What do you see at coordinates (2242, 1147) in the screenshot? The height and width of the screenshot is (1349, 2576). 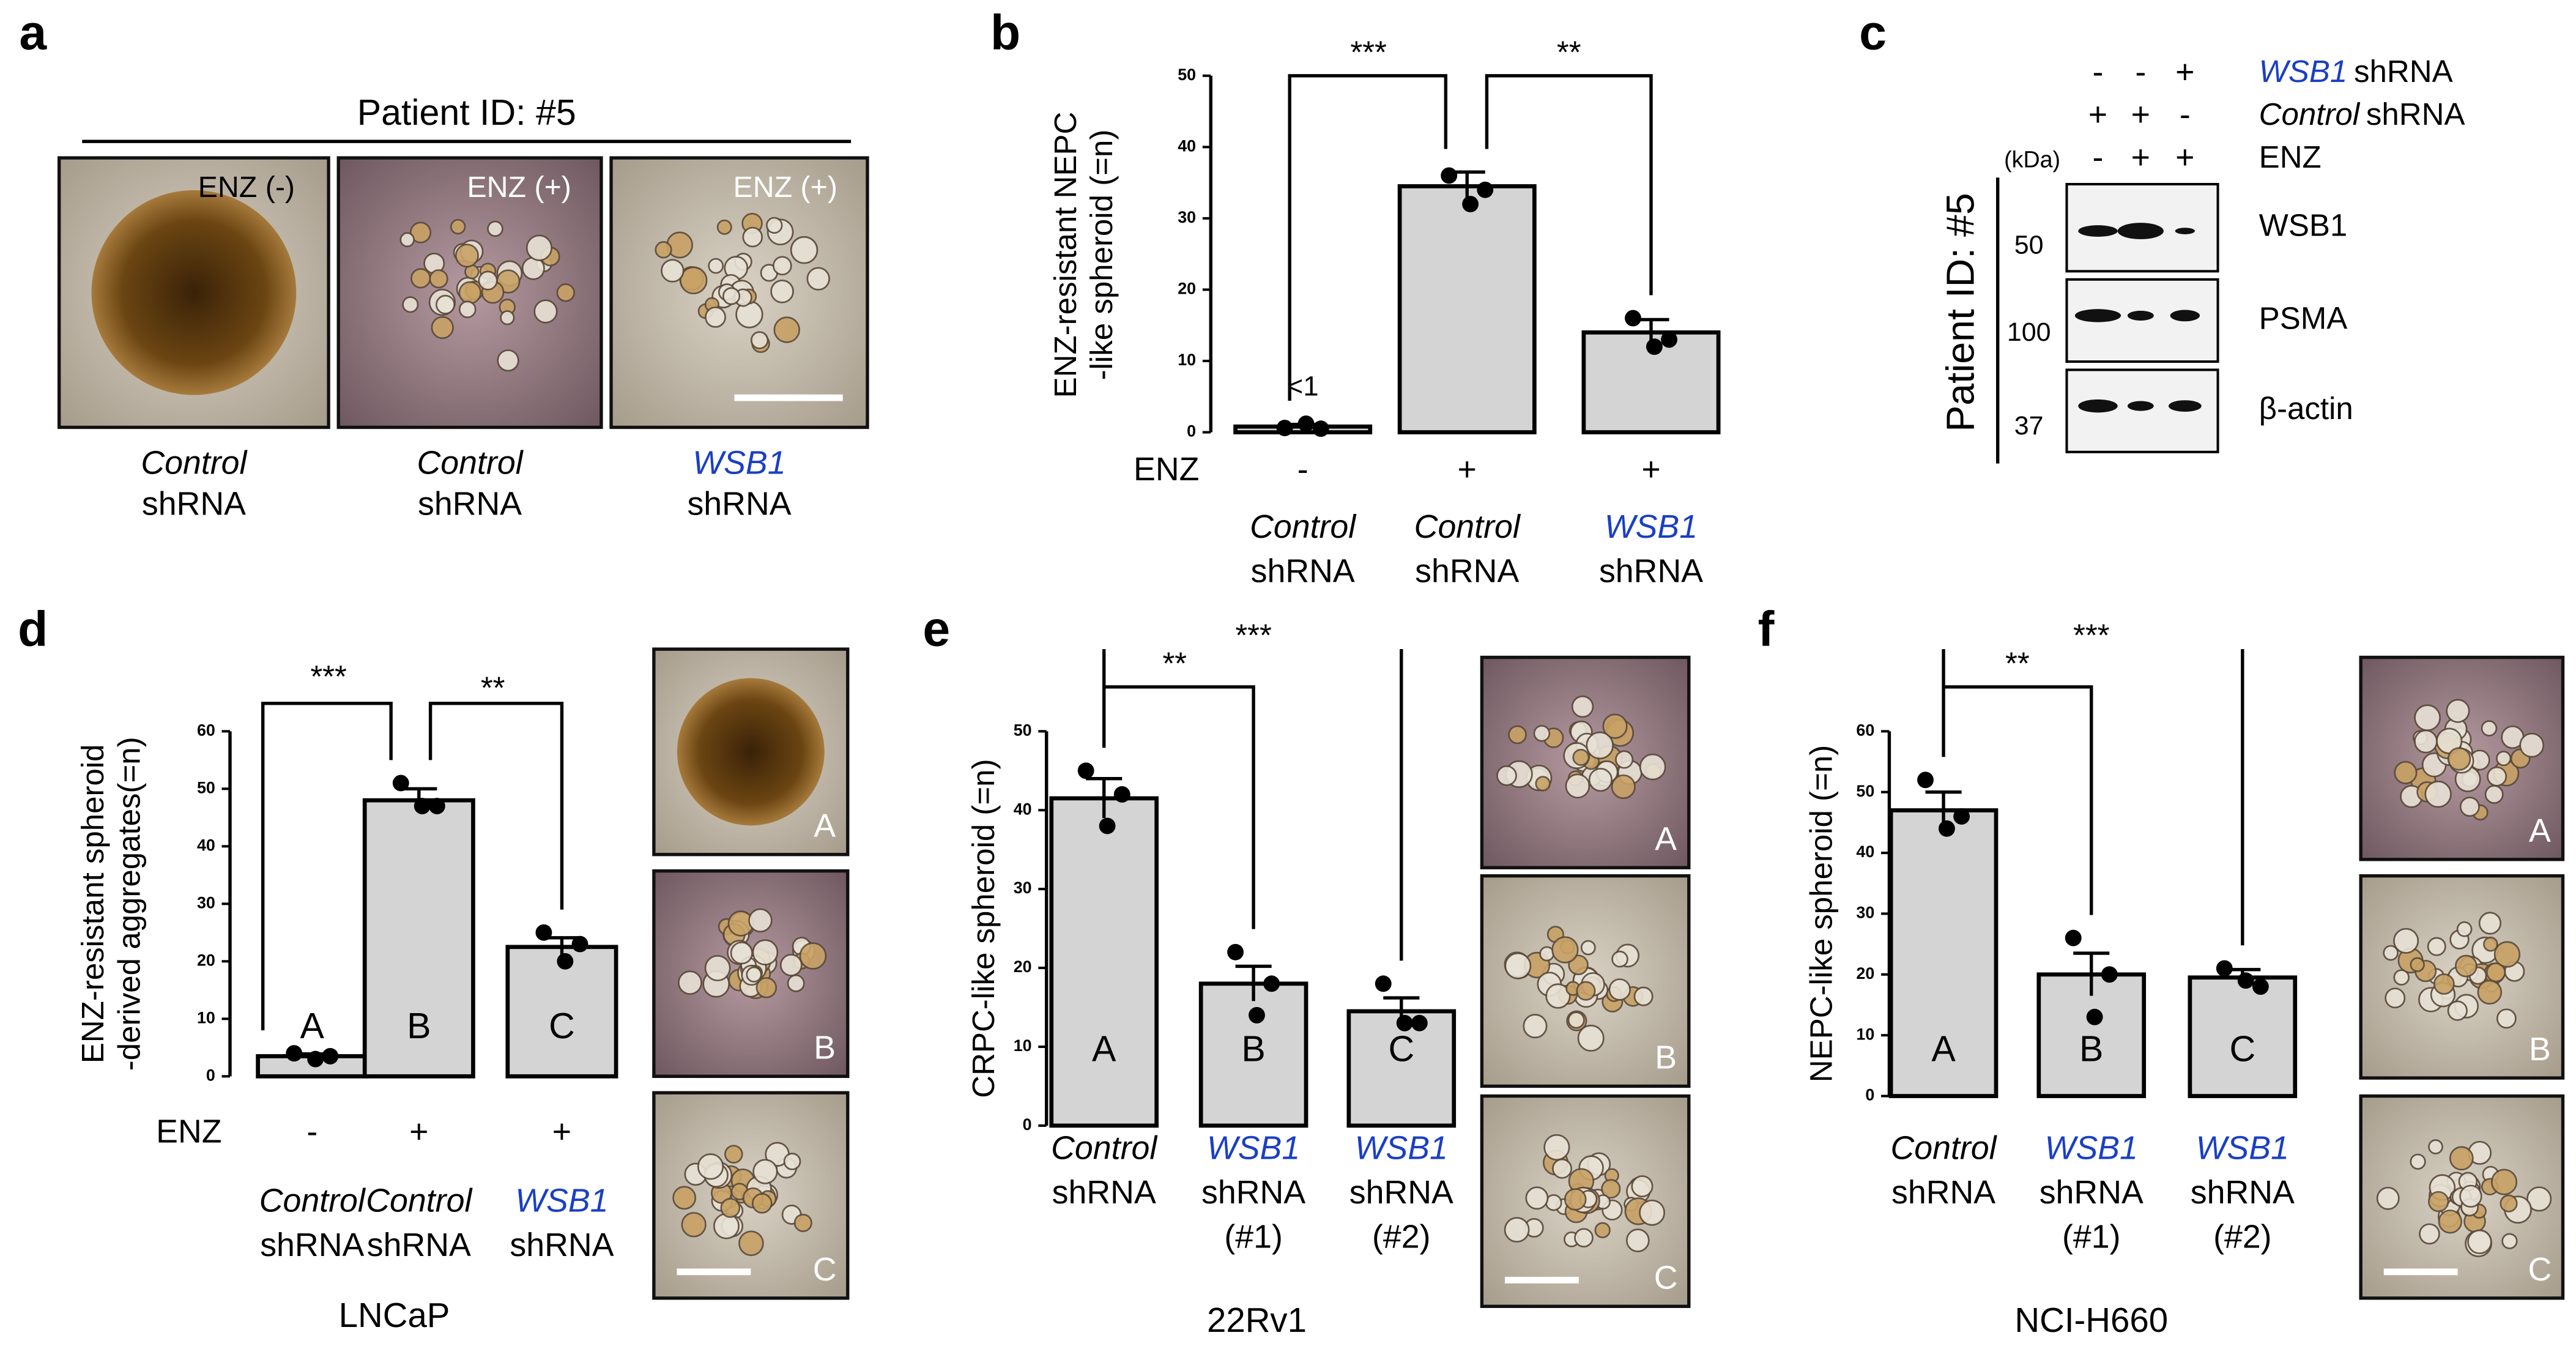 I see `category-label: WSB1` at bounding box center [2242, 1147].